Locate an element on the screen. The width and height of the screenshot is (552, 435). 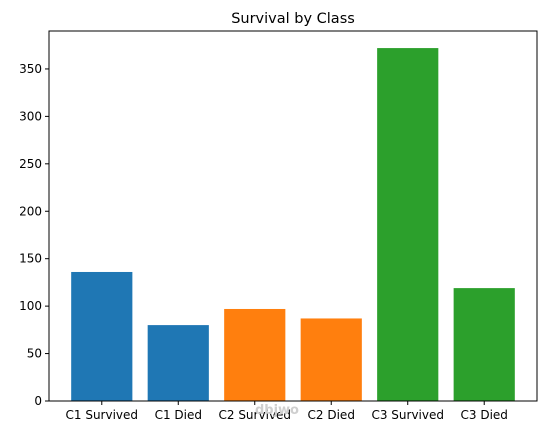
y-tick-label: 150 is located at coordinates (30, 259).